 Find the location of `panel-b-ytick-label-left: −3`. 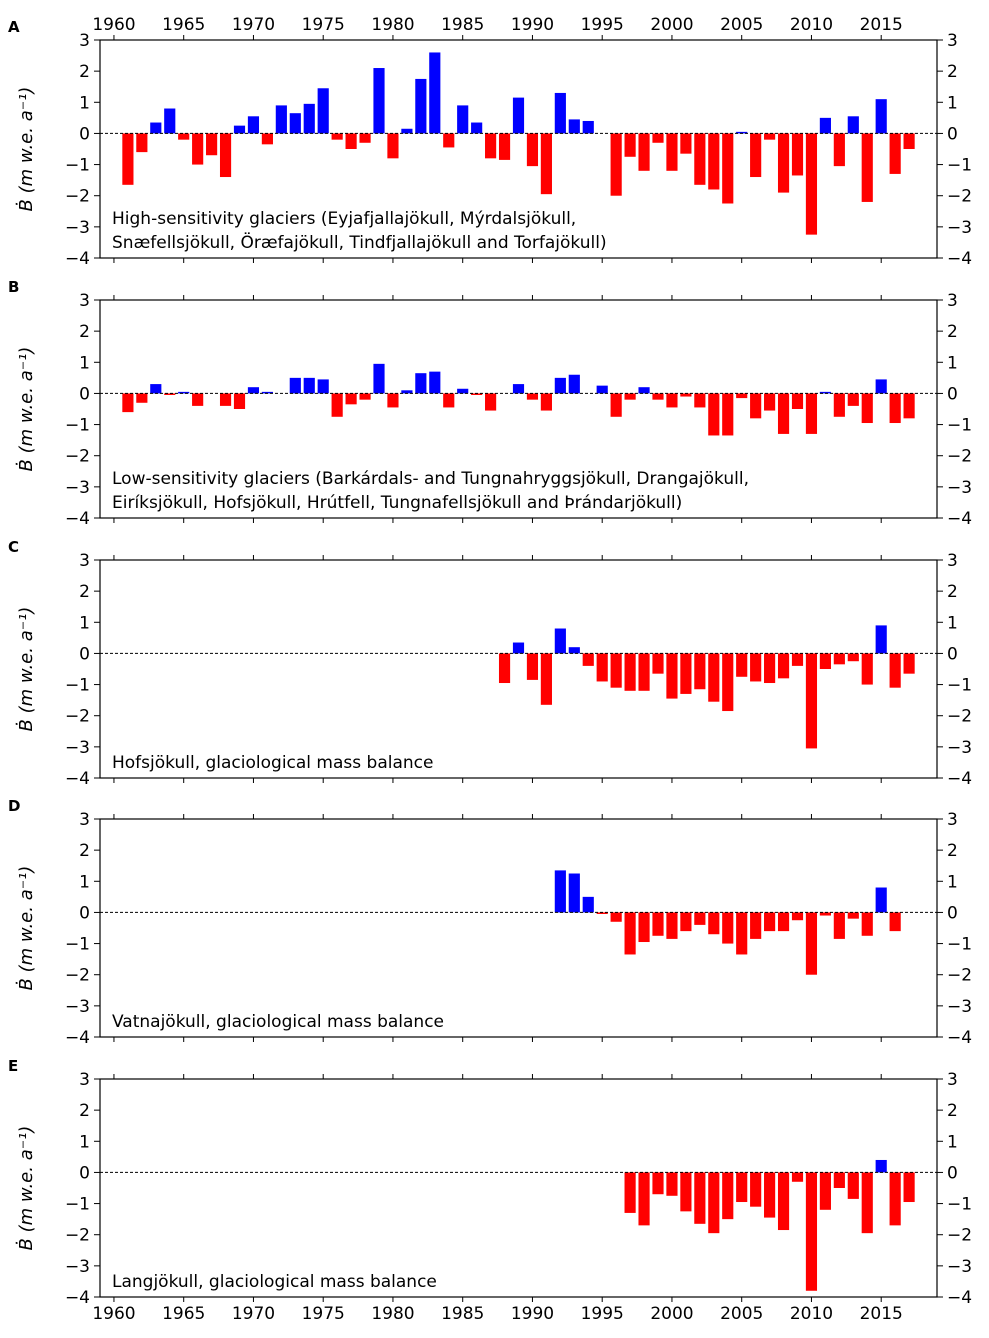

panel-b-ytick-label-left: −3 is located at coordinates (77, 488).